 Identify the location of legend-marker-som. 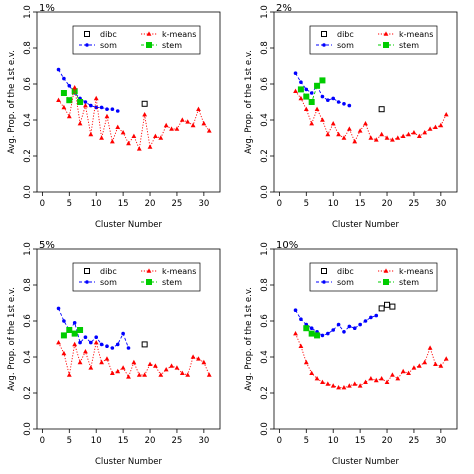
(87, 282).